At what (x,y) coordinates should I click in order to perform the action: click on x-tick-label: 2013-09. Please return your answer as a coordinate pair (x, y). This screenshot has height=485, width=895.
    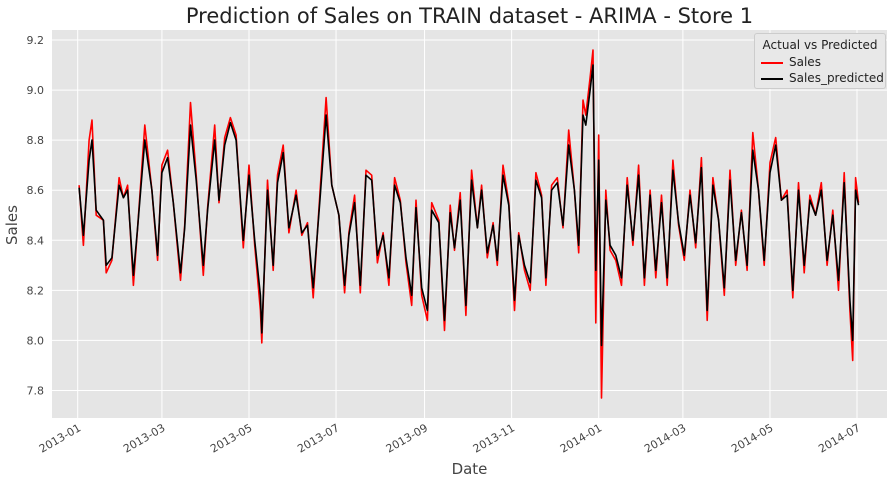
    Looking at the image, I should click on (407, 438).